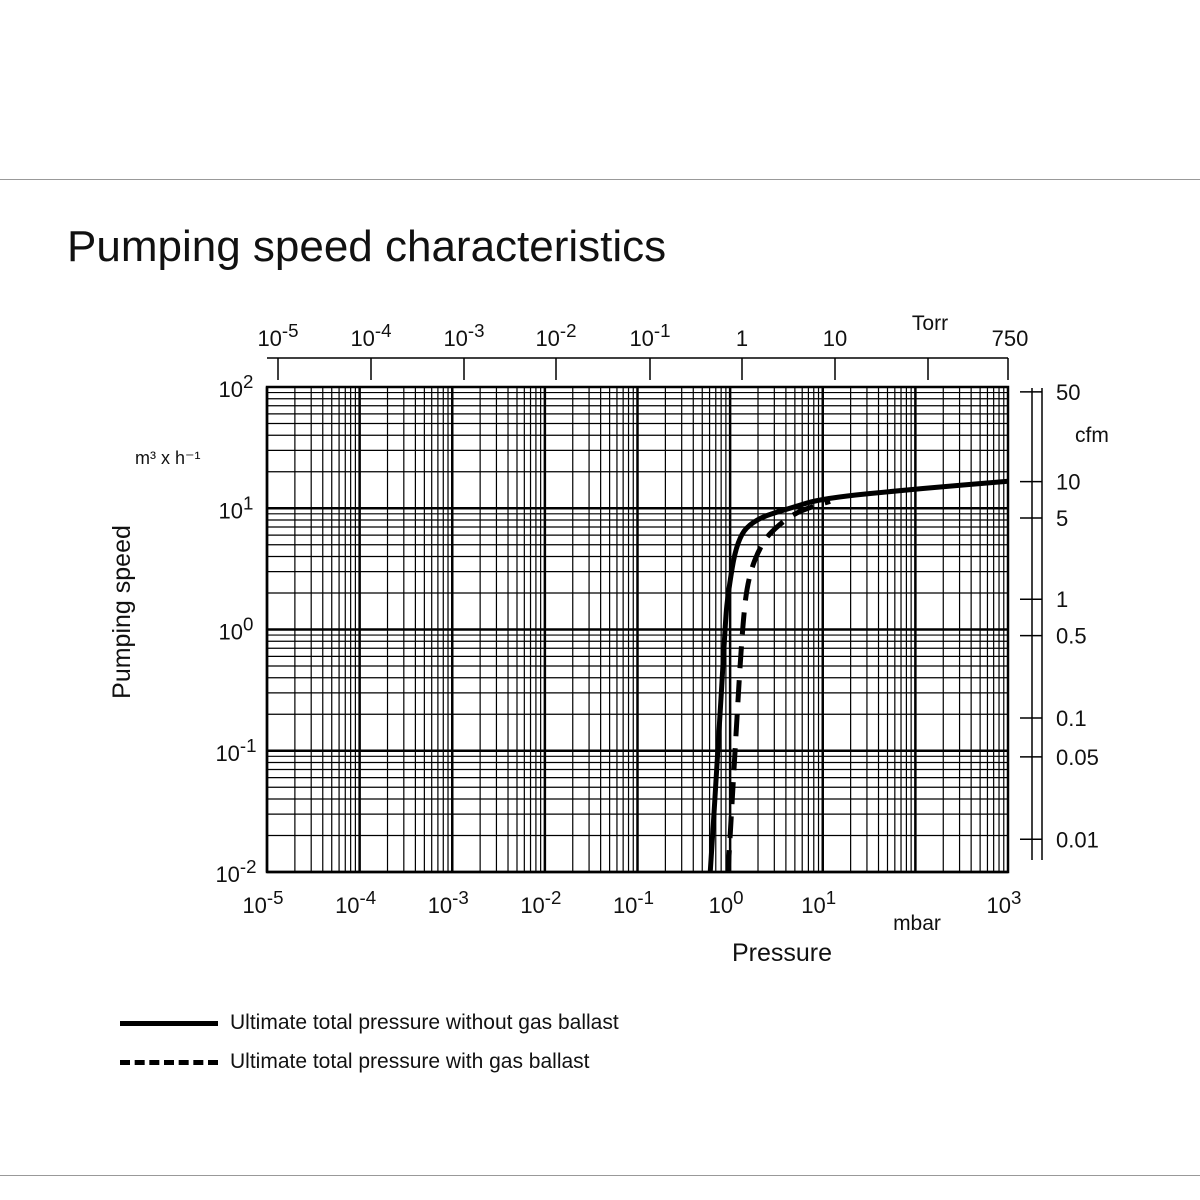  Describe the element at coordinates (1062, 599) in the screenshot. I see `right-tick-label: 1` at that location.